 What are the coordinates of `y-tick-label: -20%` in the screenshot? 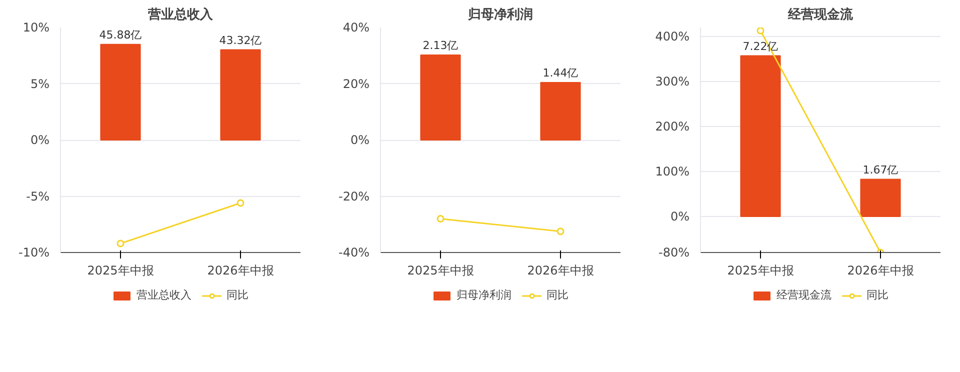 It's located at (354, 196).